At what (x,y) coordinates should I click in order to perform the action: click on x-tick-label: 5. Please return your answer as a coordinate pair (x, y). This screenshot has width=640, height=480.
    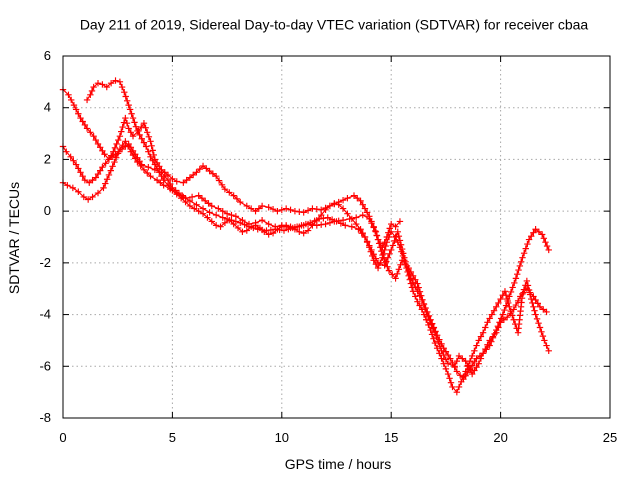
    Looking at the image, I should click on (172, 437).